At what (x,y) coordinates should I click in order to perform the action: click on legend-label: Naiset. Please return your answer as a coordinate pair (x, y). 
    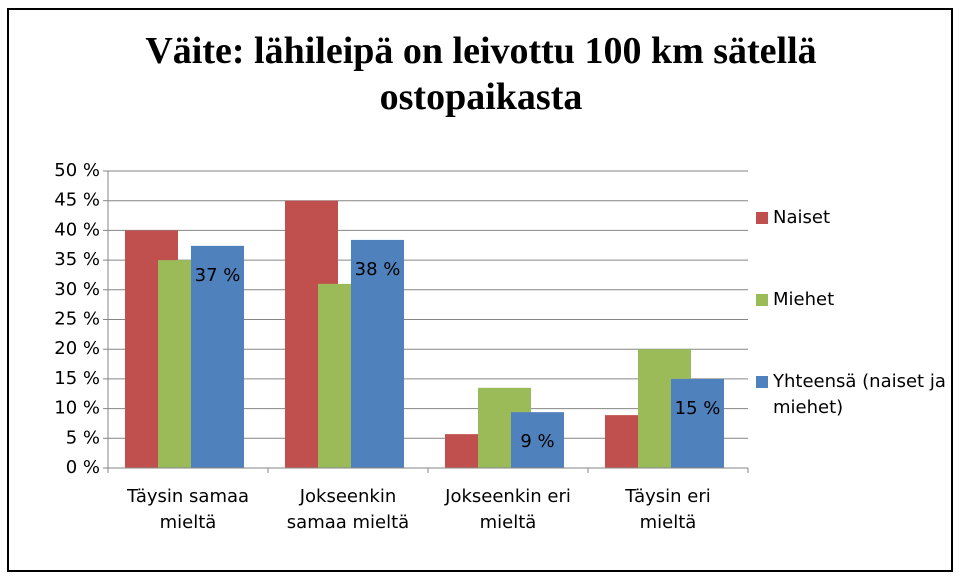
    Looking at the image, I should click on (802, 217).